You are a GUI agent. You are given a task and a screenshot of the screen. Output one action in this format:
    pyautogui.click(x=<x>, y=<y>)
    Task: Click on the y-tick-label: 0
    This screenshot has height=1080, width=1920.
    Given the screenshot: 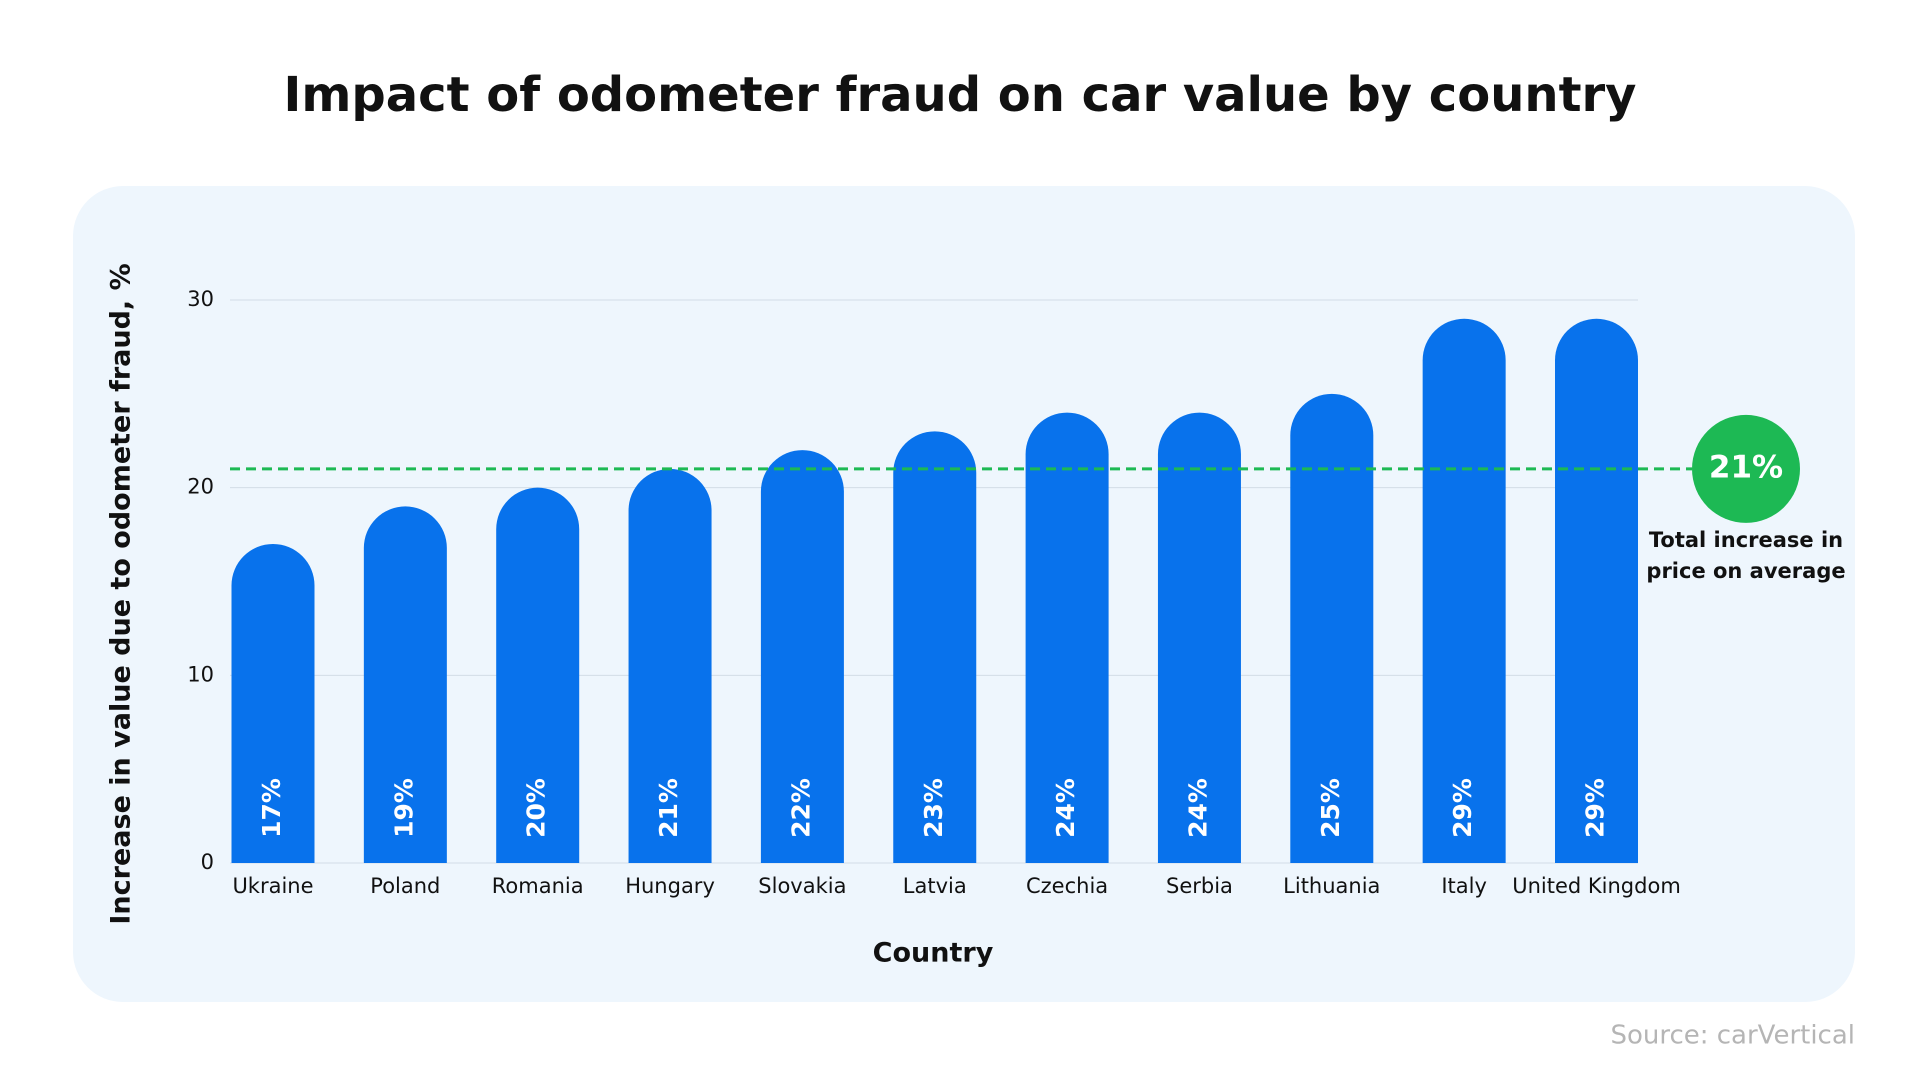 What is the action you would take?
    pyautogui.click(x=207, y=862)
    